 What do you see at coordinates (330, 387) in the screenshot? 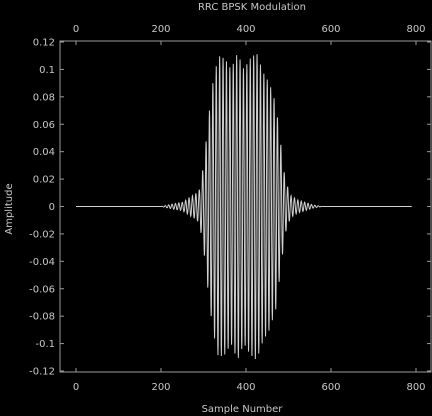
I see `x-tick-label: 600` at bounding box center [330, 387].